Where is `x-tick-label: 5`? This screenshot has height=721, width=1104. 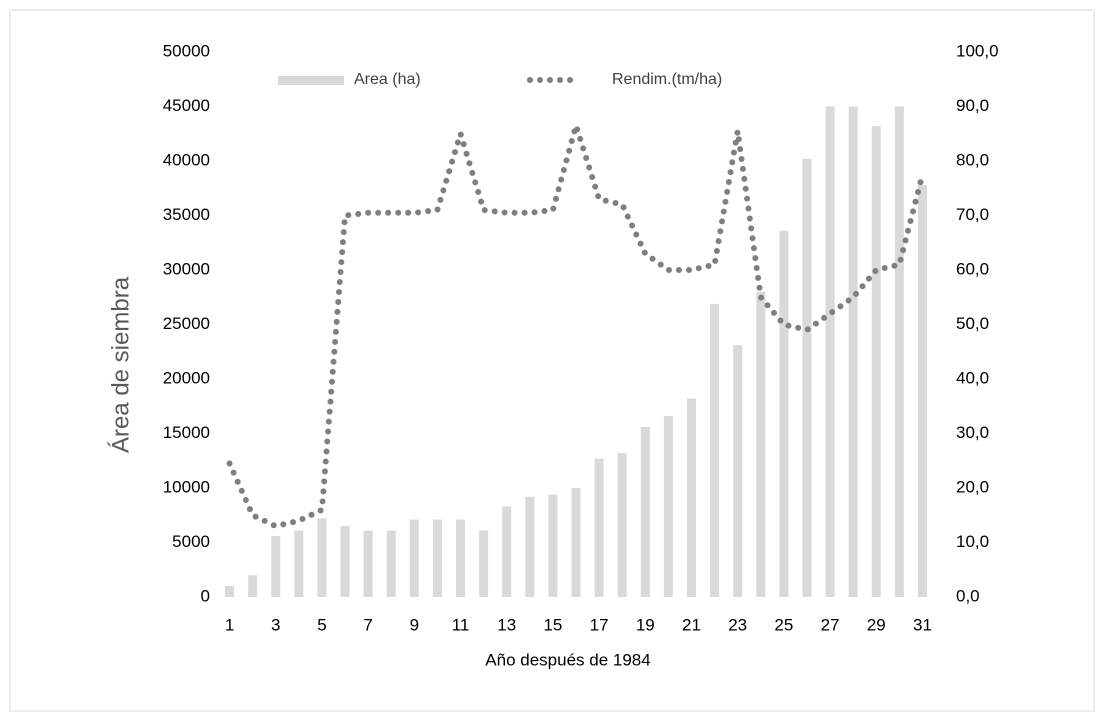 x-tick-label: 5 is located at coordinates (321, 624).